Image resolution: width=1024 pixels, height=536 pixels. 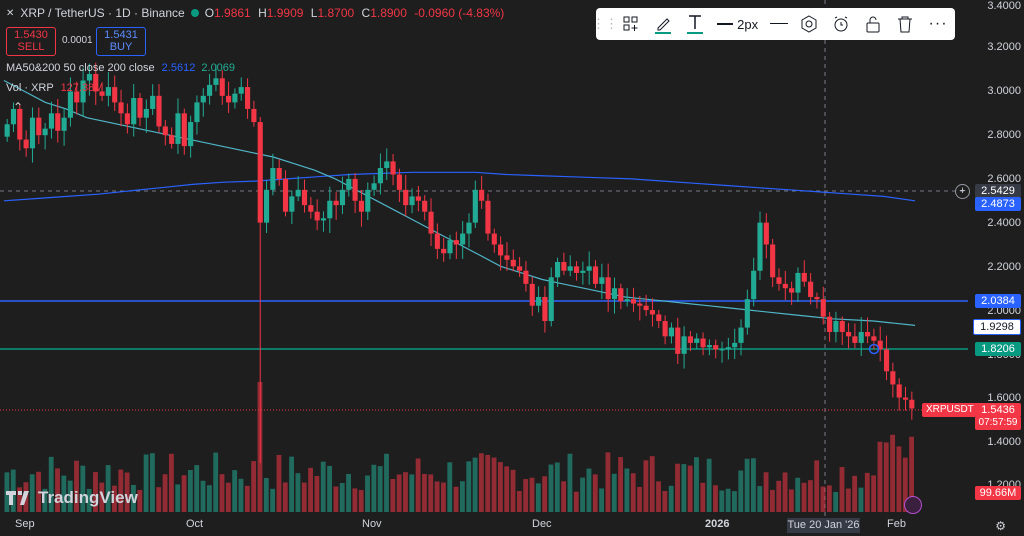 I want to click on add-alert-icon: +, so click(x=962, y=191).